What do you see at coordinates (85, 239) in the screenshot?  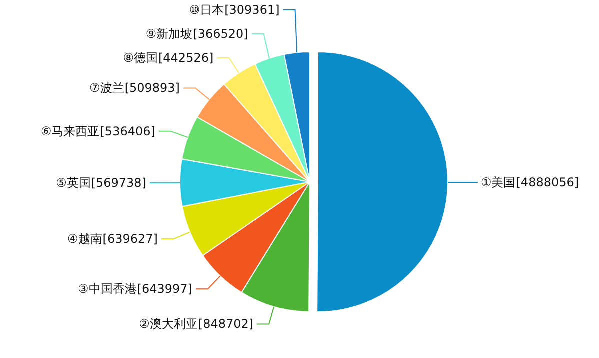 I see `slice-label: ④越南` at bounding box center [85, 239].